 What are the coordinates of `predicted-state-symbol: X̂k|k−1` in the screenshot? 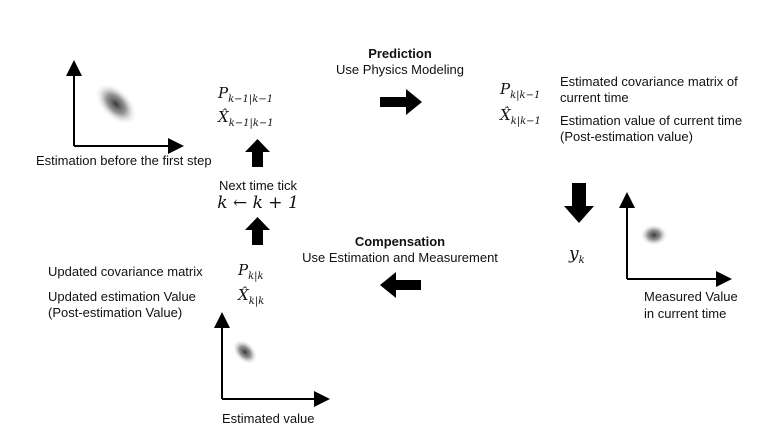 It's located at (520, 116).